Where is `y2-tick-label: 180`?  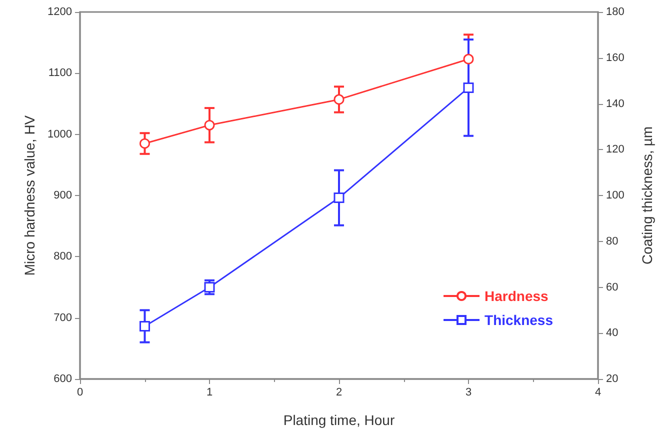 y2-tick-label: 180 is located at coordinates (615, 12).